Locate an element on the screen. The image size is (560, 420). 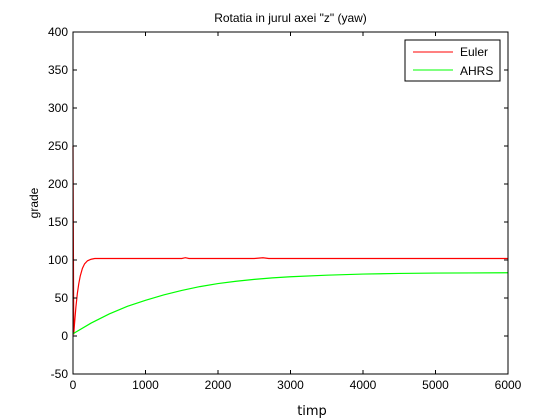
legend-box is located at coordinates (452, 60).